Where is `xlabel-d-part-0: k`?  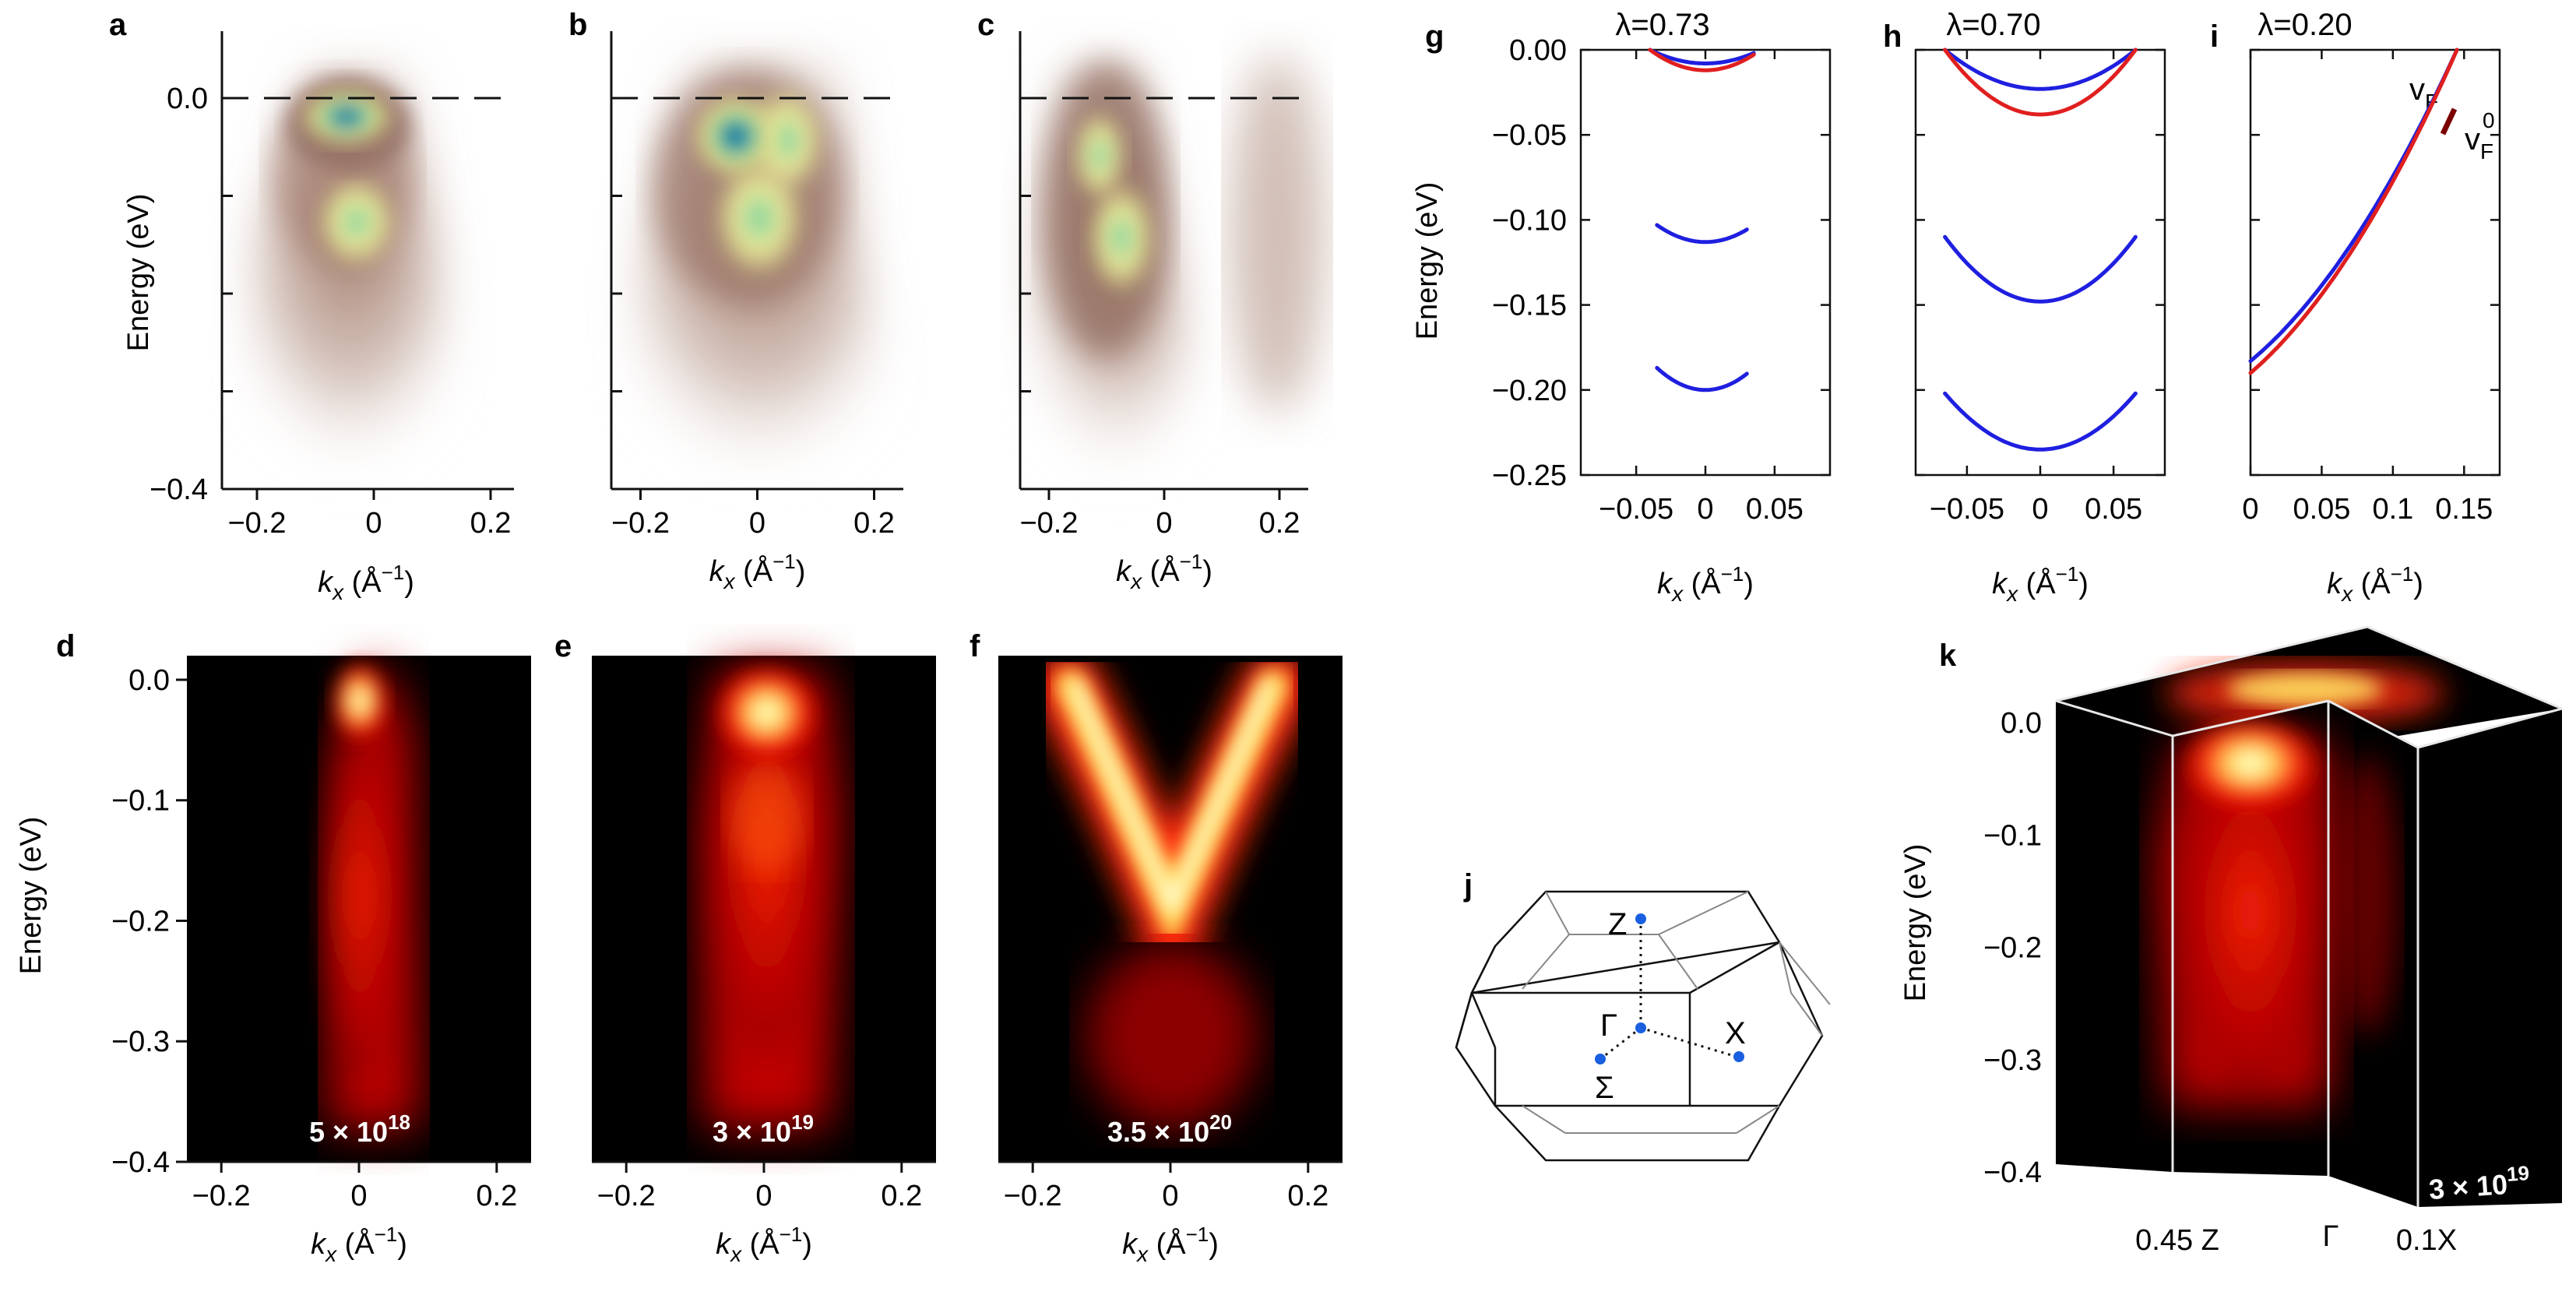 xlabel-d-part-0: k is located at coordinates (319, 1245).